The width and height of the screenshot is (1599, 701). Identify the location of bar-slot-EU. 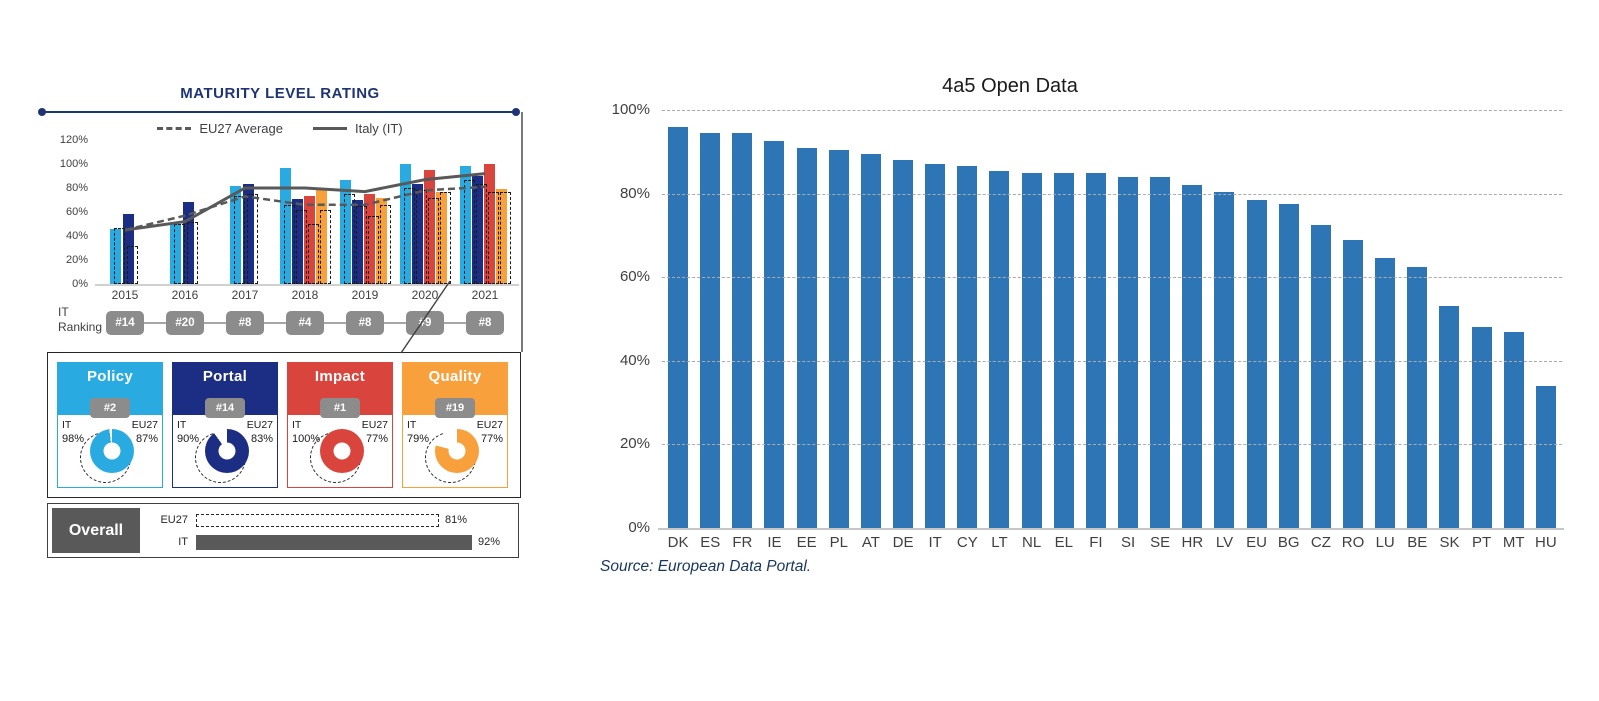
(1257, 319).